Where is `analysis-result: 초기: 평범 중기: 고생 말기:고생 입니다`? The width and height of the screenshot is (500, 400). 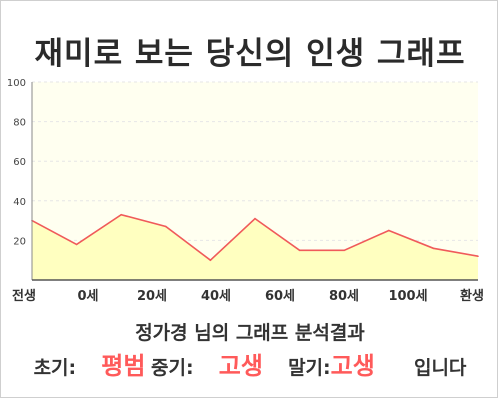
analysis-result: 초기: 평범 중기: 고생 말기:고생 입니다 is located at coordinates (250, 363).